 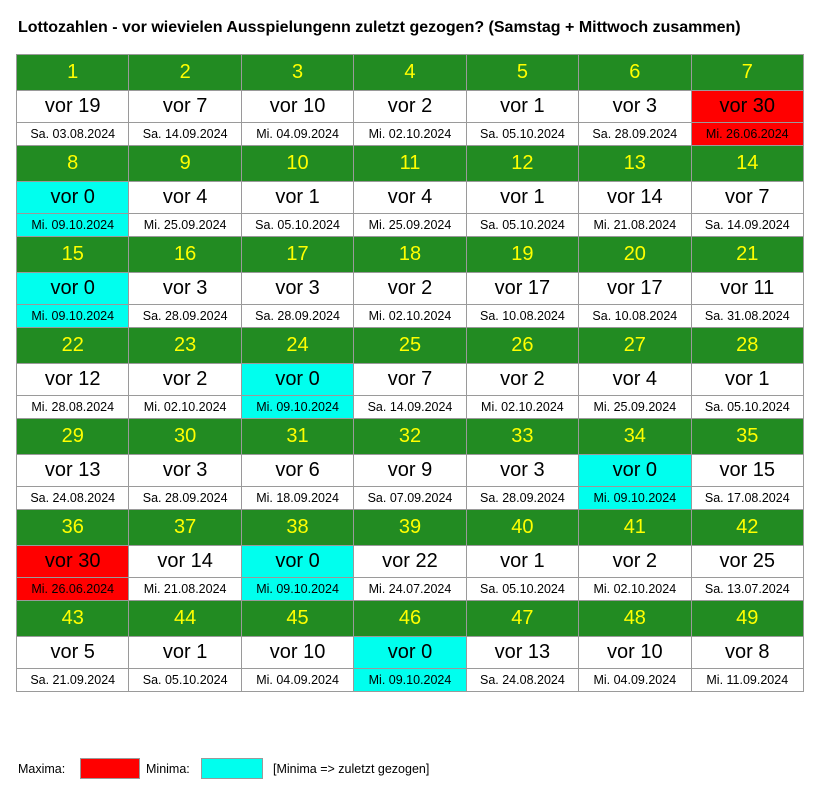 What do you see at coordinates (747, 288) in the screenshot?
I see `draws-ago-cell: vor 11` at bounding box center [747, 288].